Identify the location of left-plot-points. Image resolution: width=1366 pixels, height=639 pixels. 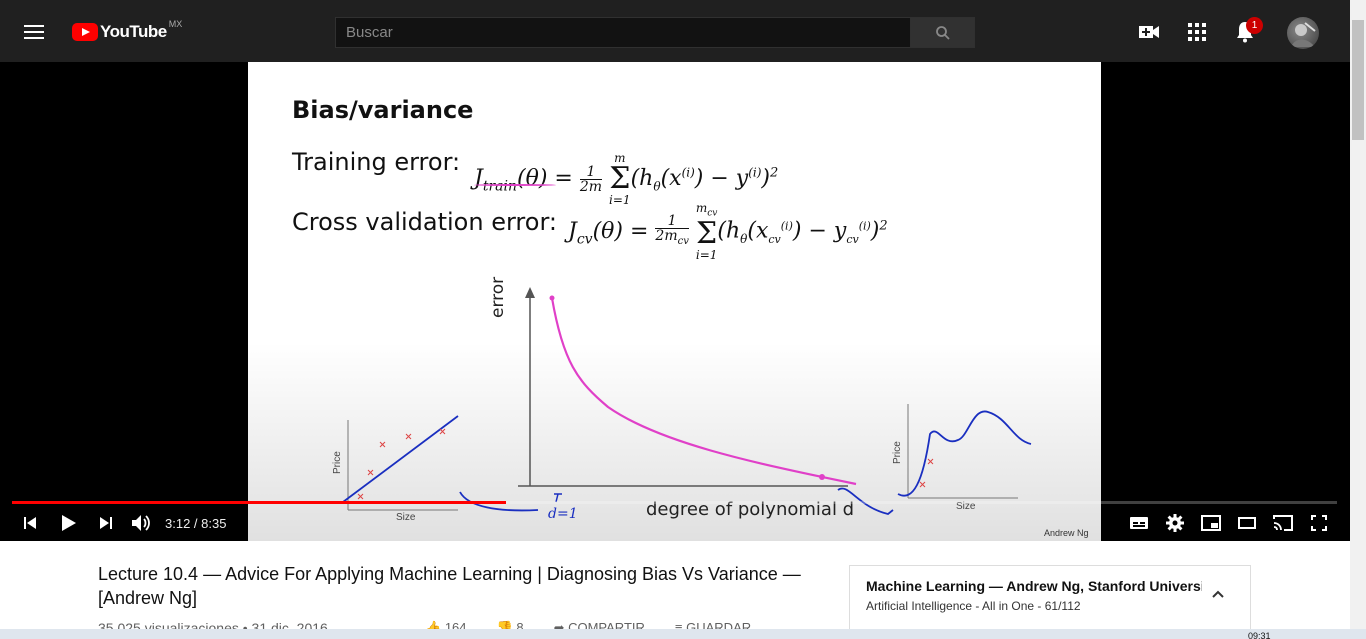
(401, 464).